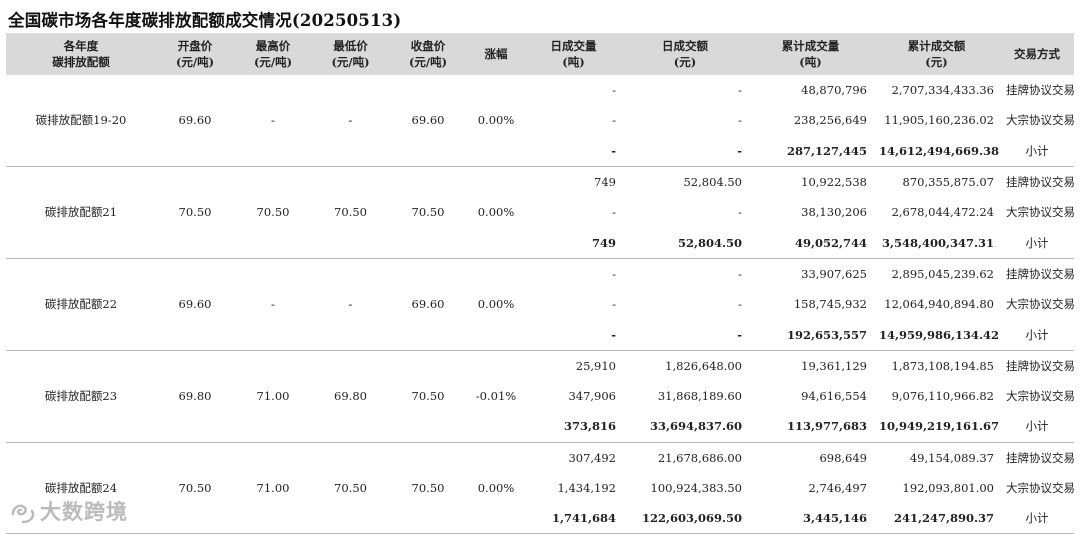 This screenshot has width=1080, height=534. I want to click on daily-amount-cell: 1,826,648.00, so click(703, 365).